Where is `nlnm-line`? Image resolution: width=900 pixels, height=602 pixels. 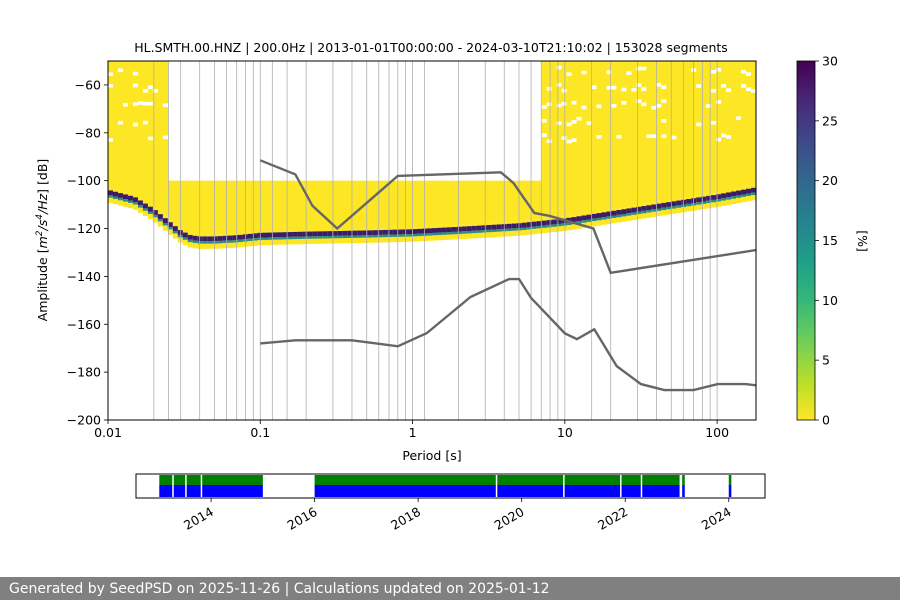
nlnm-line is located at coordinates (508, 334).